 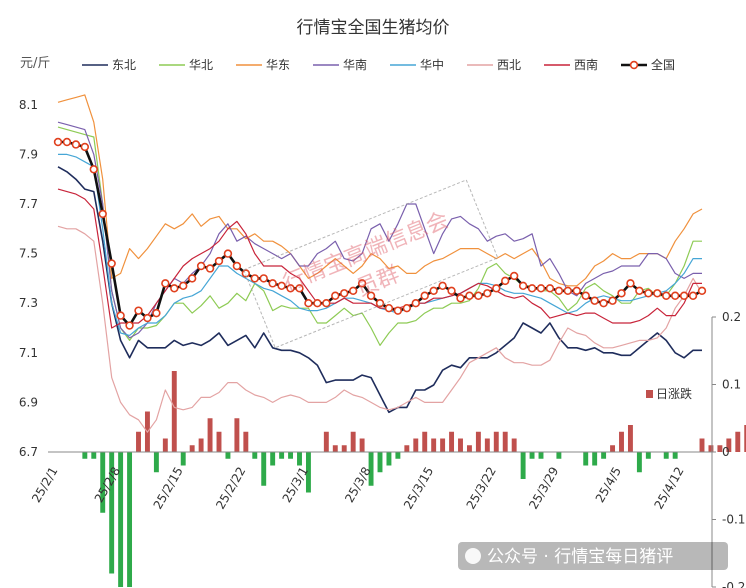 What do you see at coordinates (663, 64) in the screenshot?
I see `legend-label: 全国` at bounding box center [663, 64].